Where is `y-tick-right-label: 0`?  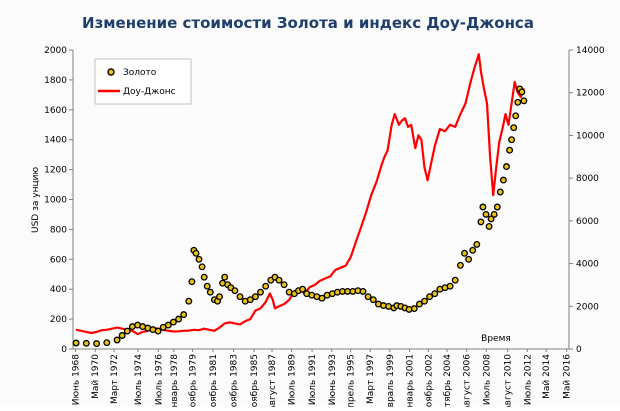
y-tick-right-label: 0 is located at coordinates (579, 350).